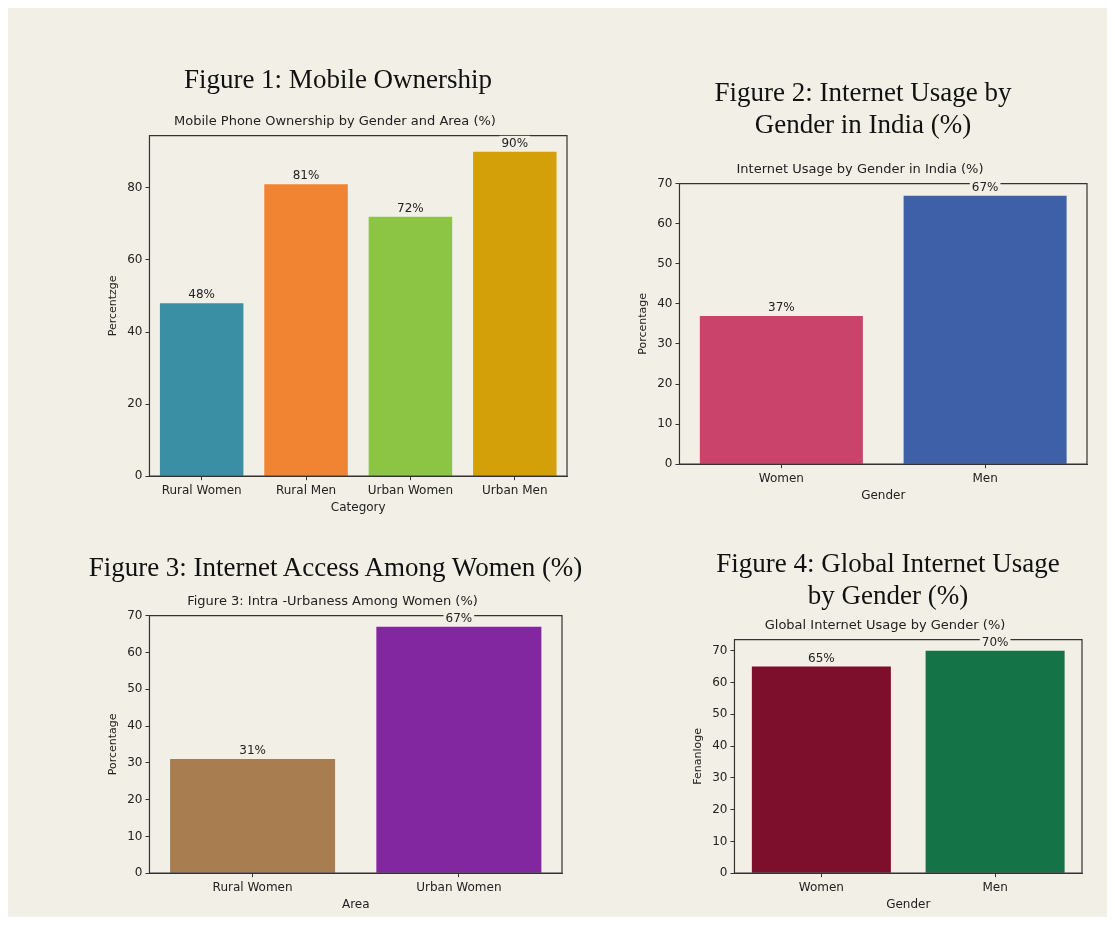 This screenshot has height=925, width=1115. I want to click on data-label: 31%, so click(252, 750).